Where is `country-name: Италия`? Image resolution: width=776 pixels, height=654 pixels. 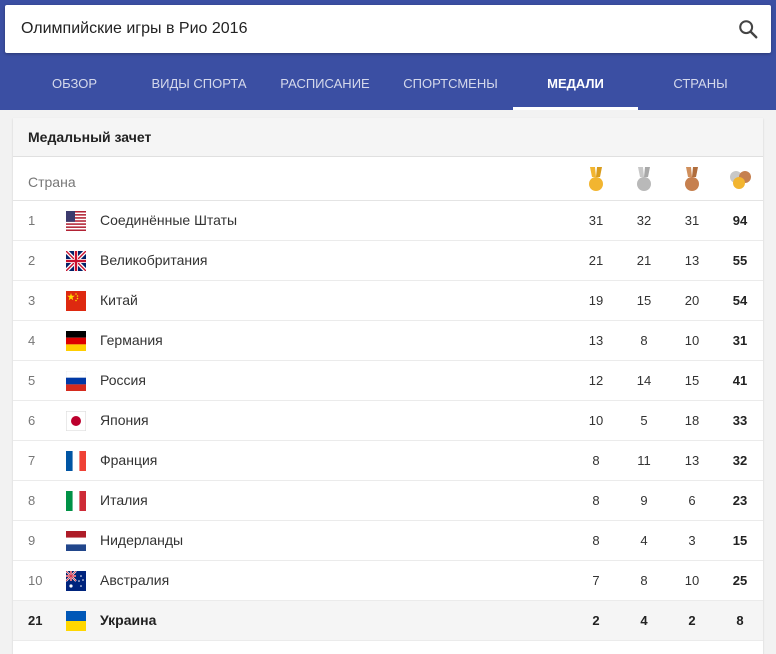 country-name: Италия is located at coordinates (124, 500).